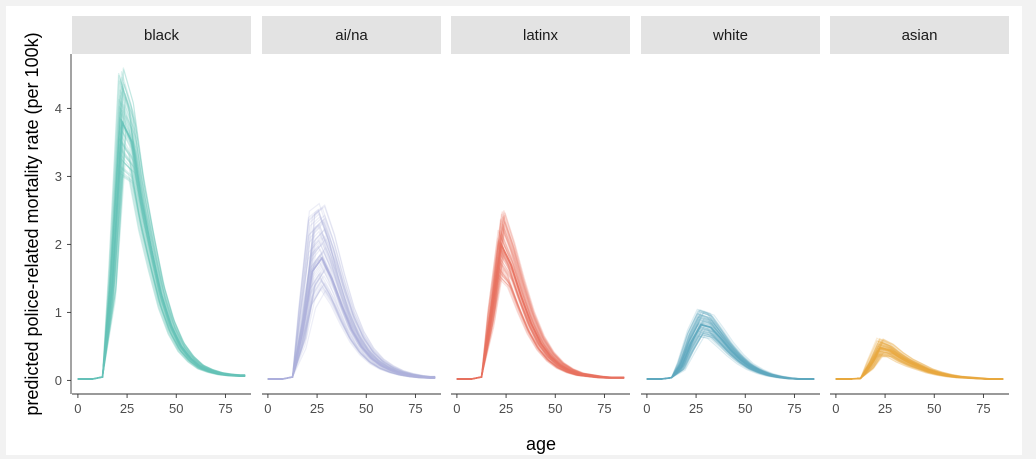 This screenshot has height=459, width=1036. Describe the element at coordinates (541, 444) in the screenshot. I see `x-axis-title: age` at that location.